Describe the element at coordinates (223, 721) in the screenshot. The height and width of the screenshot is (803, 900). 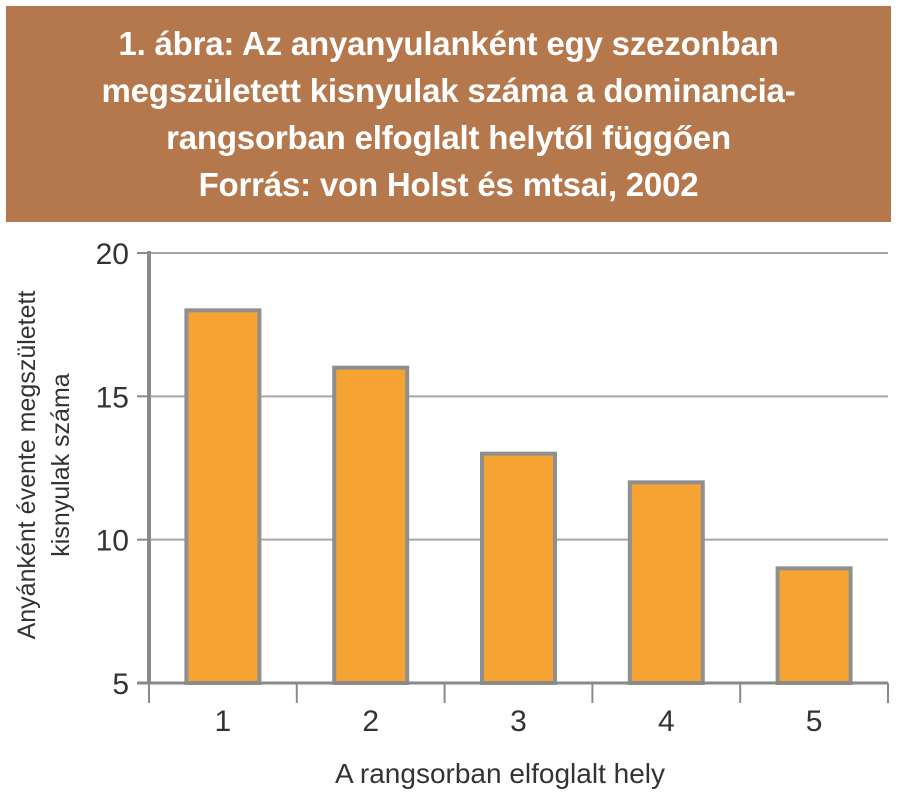
I see `x-tick-label: 1` at that location.